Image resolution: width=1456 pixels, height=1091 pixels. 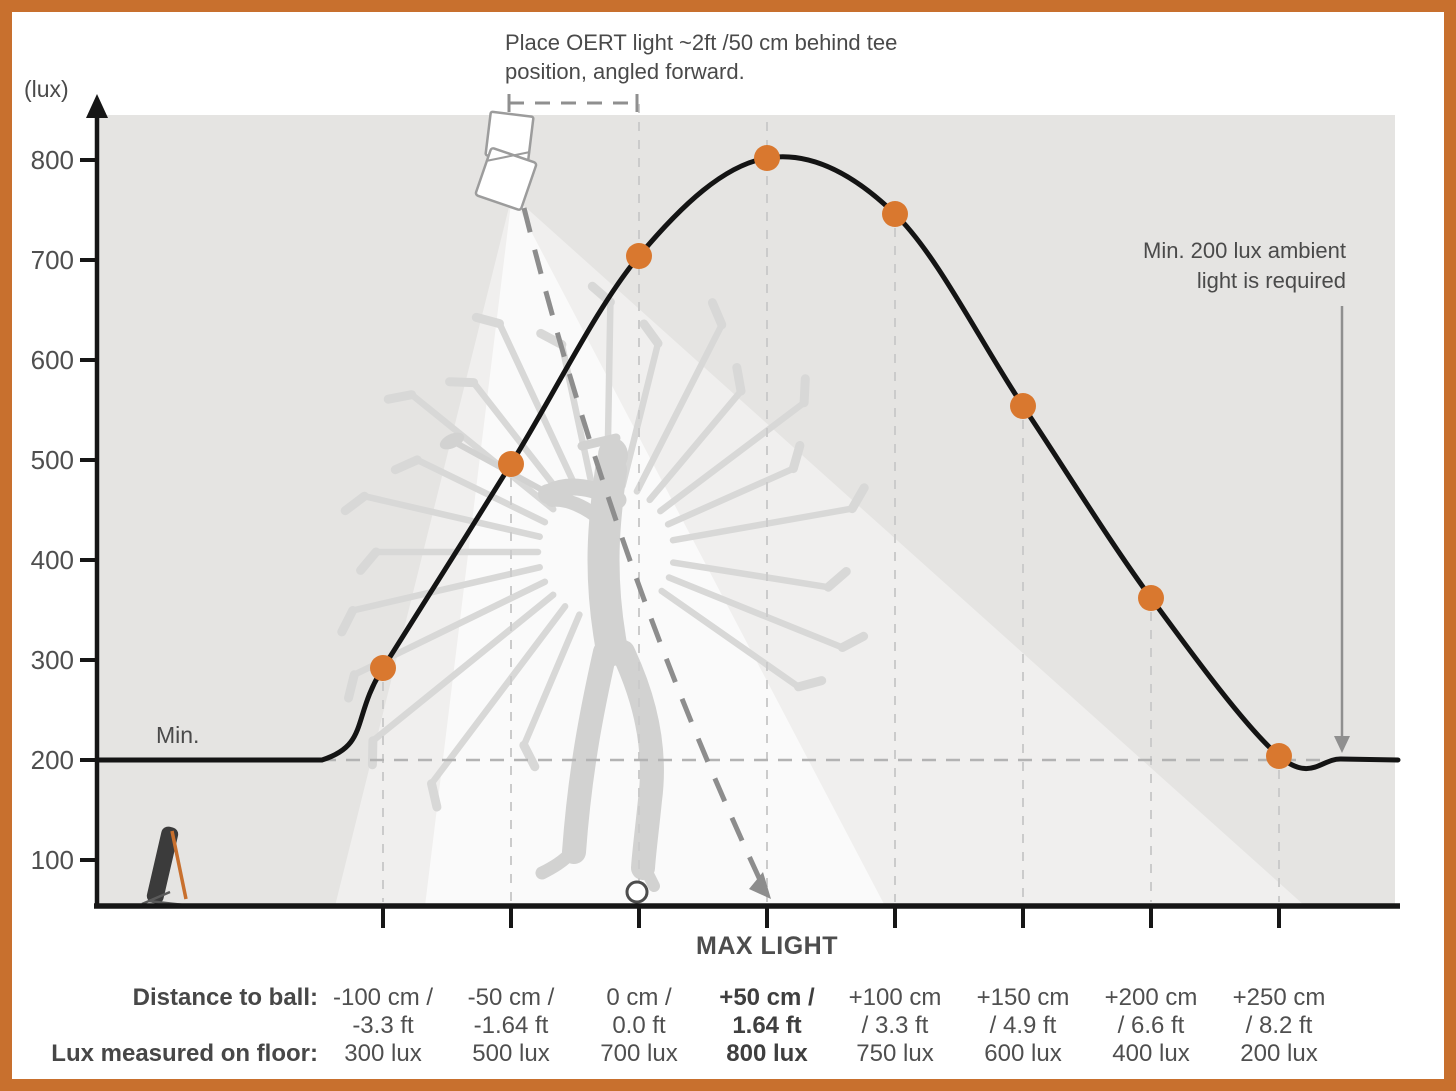 What do you see at coordinates (97, 501) in the screenshot?
I see `y-axis` at bounding box center [97, 501].